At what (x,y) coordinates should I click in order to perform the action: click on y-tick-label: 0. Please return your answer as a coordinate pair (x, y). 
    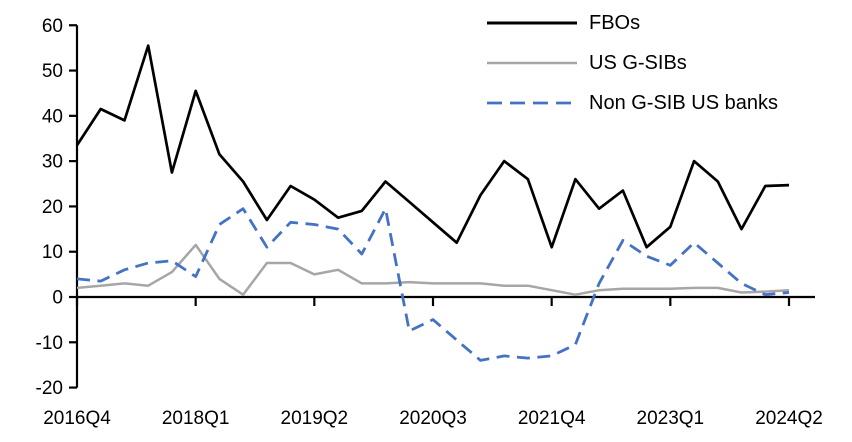
    Looking at the image, I should click on (57, 298).